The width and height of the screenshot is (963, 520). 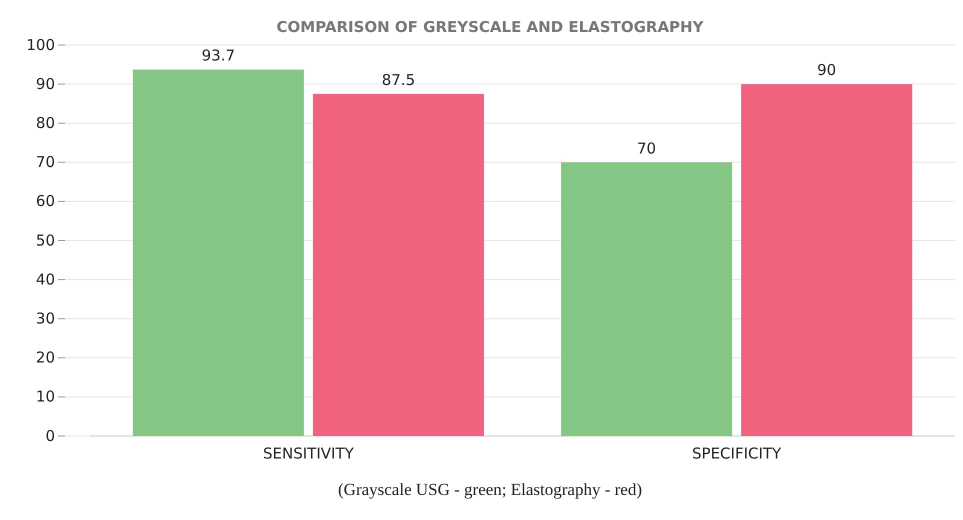 I want to click on y-tick-label: 90, so click(x=45, y=83).